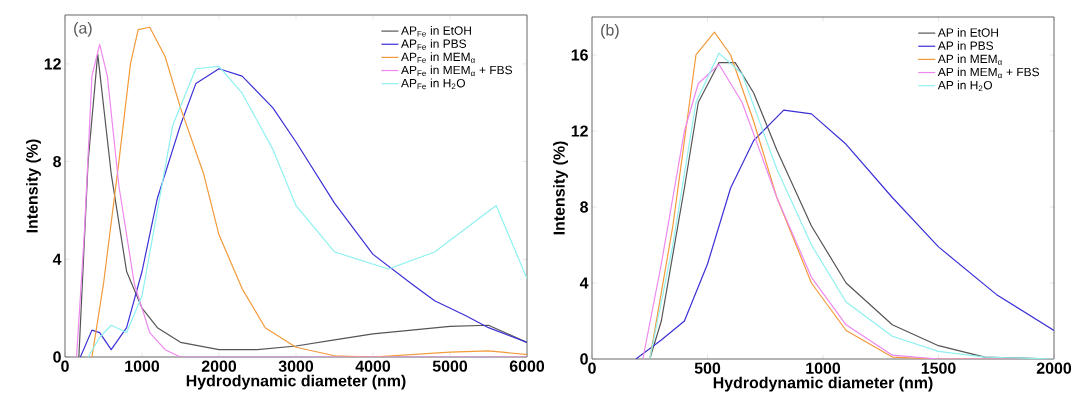  What do you see at coordinates (450, 366) in the screenshot?
I see `x-tick-label: 5000` at bounding box center [450, 366].